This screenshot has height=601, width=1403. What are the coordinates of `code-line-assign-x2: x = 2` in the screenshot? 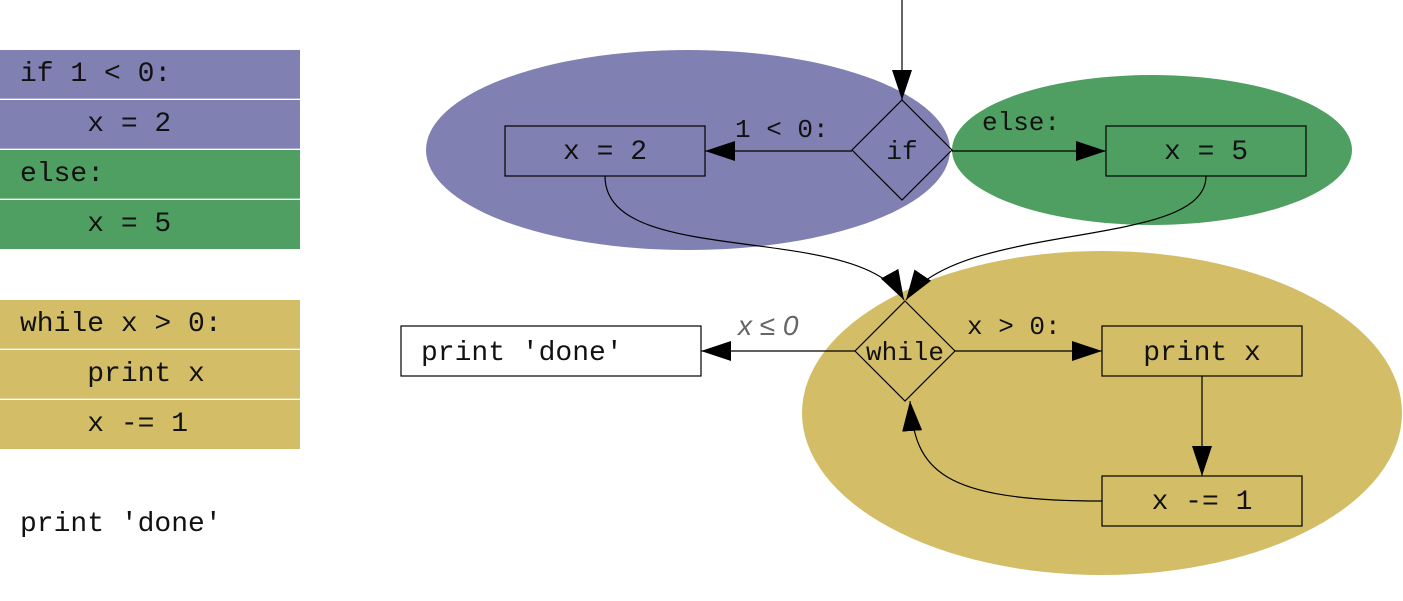 It's located at (150, 124).